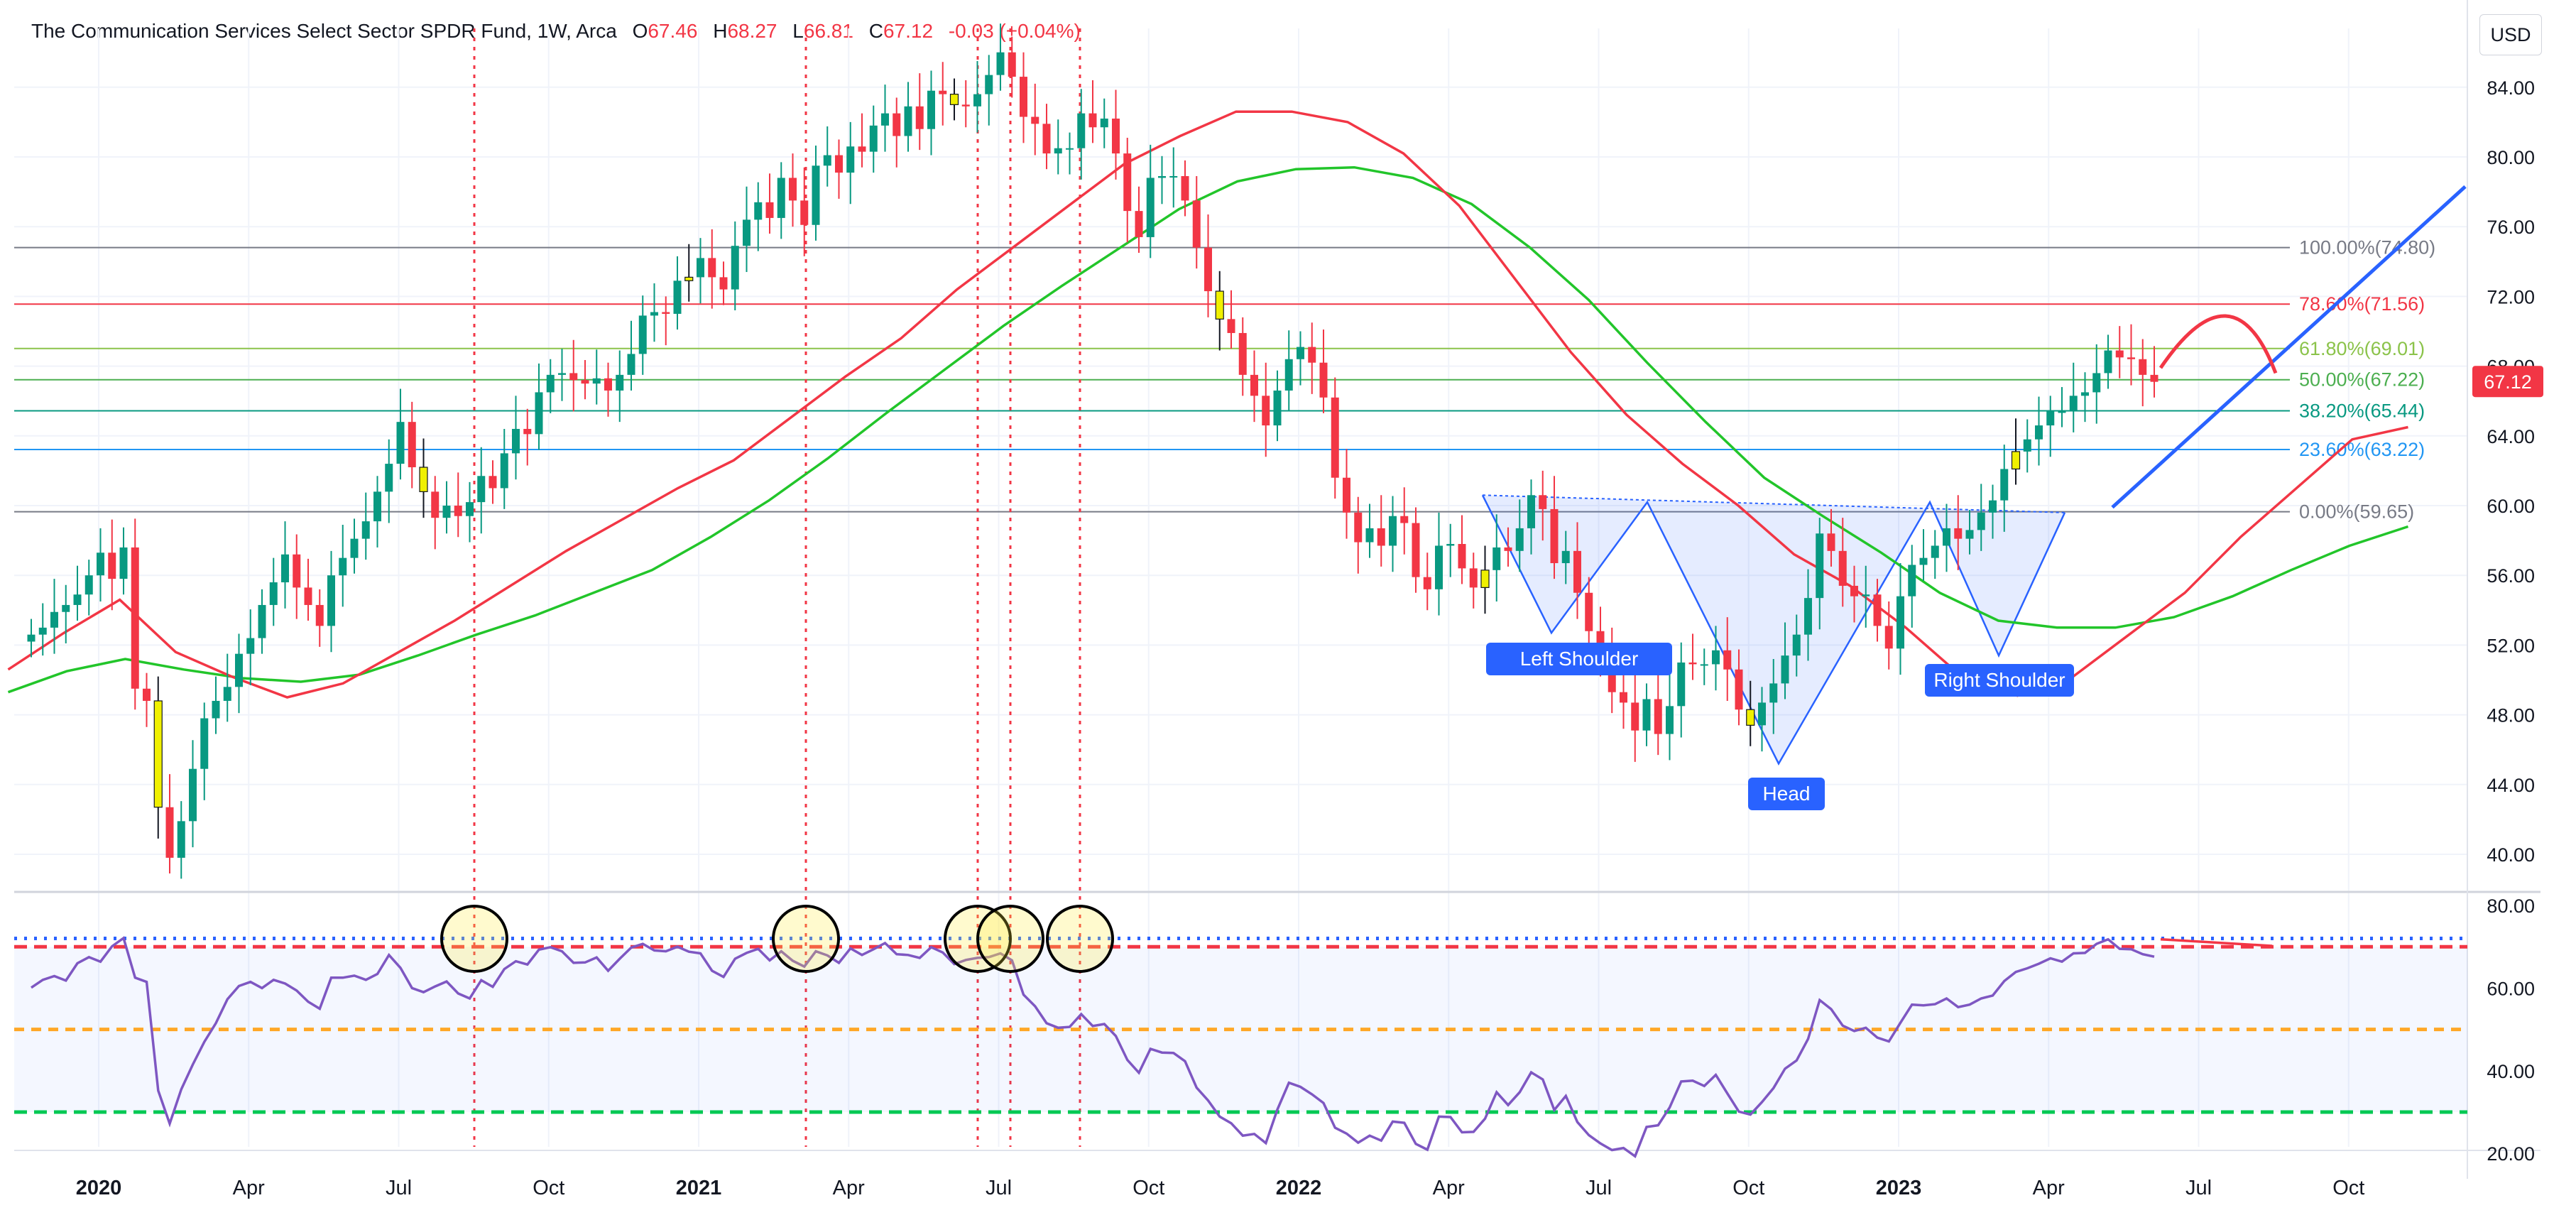 The height and width of the screenshot is (1220, 2576). What do you see at coordinates (2510, 34) in the screenshot?
I see `currency-button: USD` at bounding box center [2510, 34].